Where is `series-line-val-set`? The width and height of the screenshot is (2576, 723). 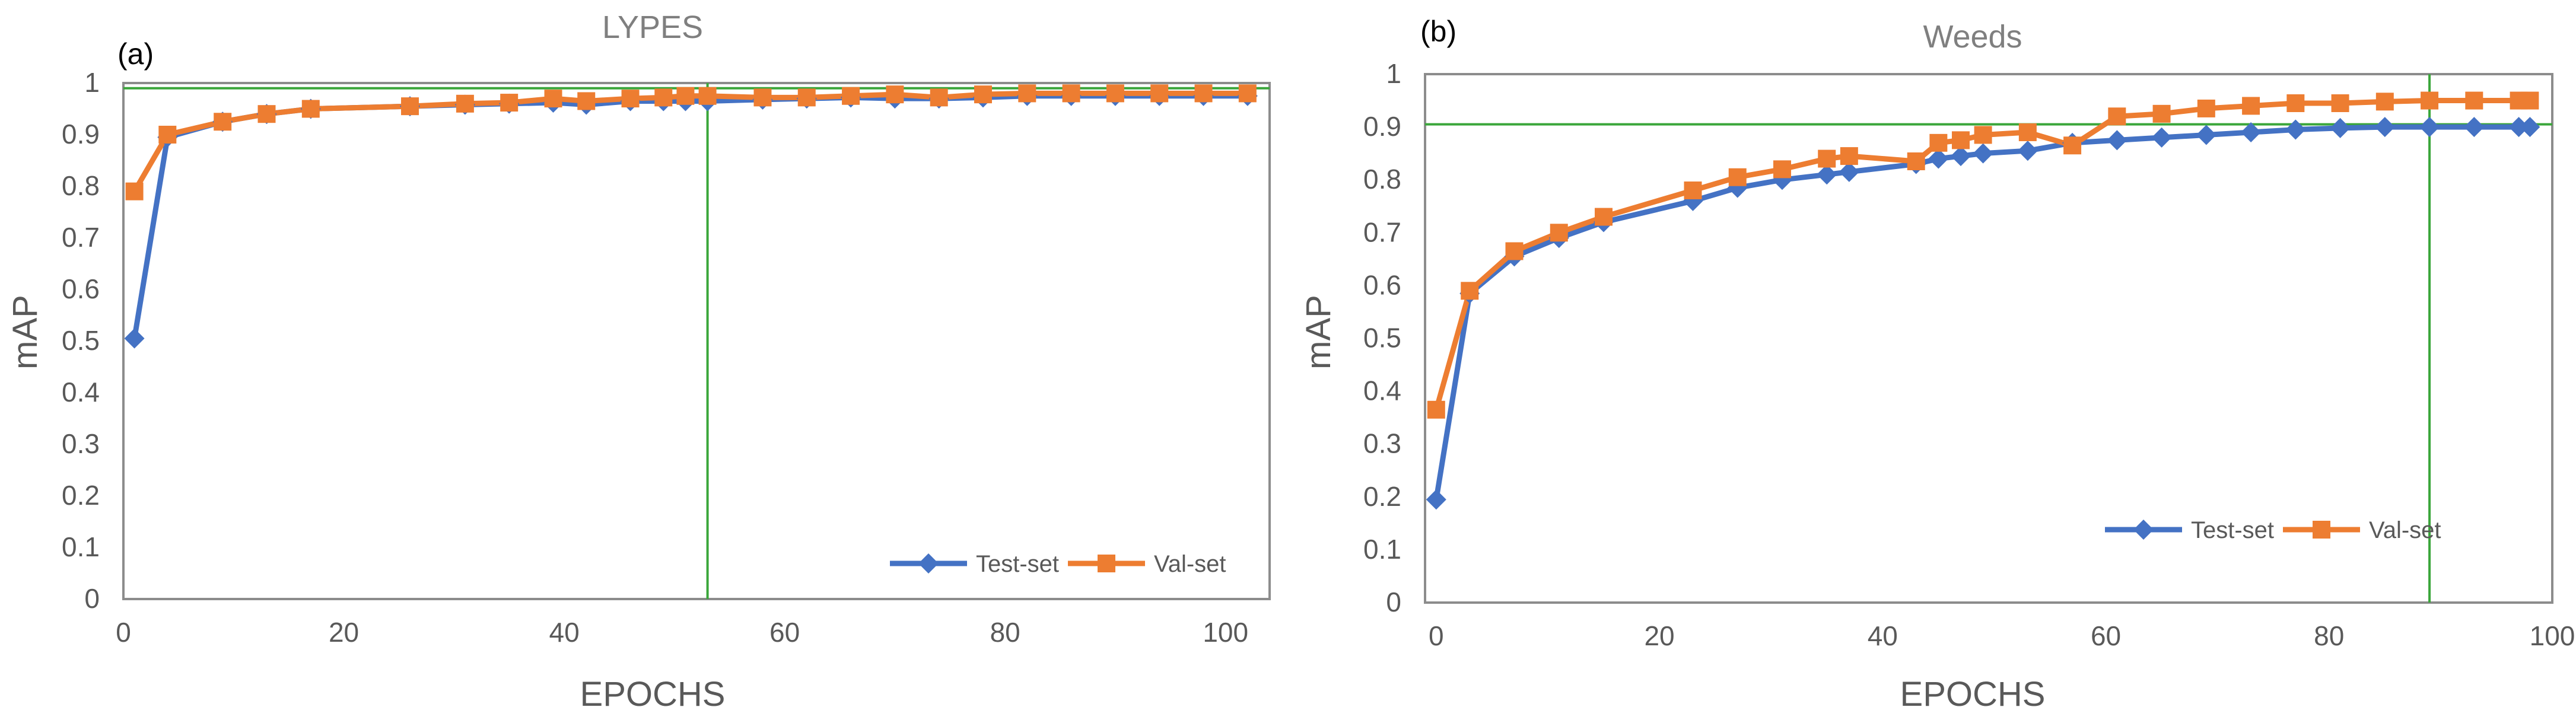 series-line-val-set is located at coordinates (690, 141).